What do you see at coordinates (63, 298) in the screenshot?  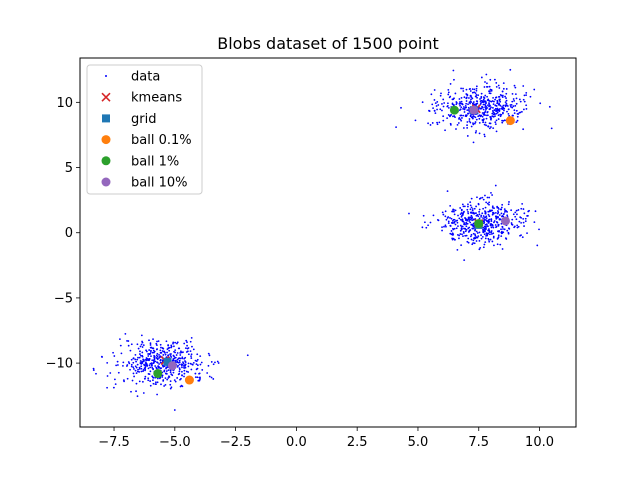 I see `y-tick-label: −5` at bounding box center [63, 298].